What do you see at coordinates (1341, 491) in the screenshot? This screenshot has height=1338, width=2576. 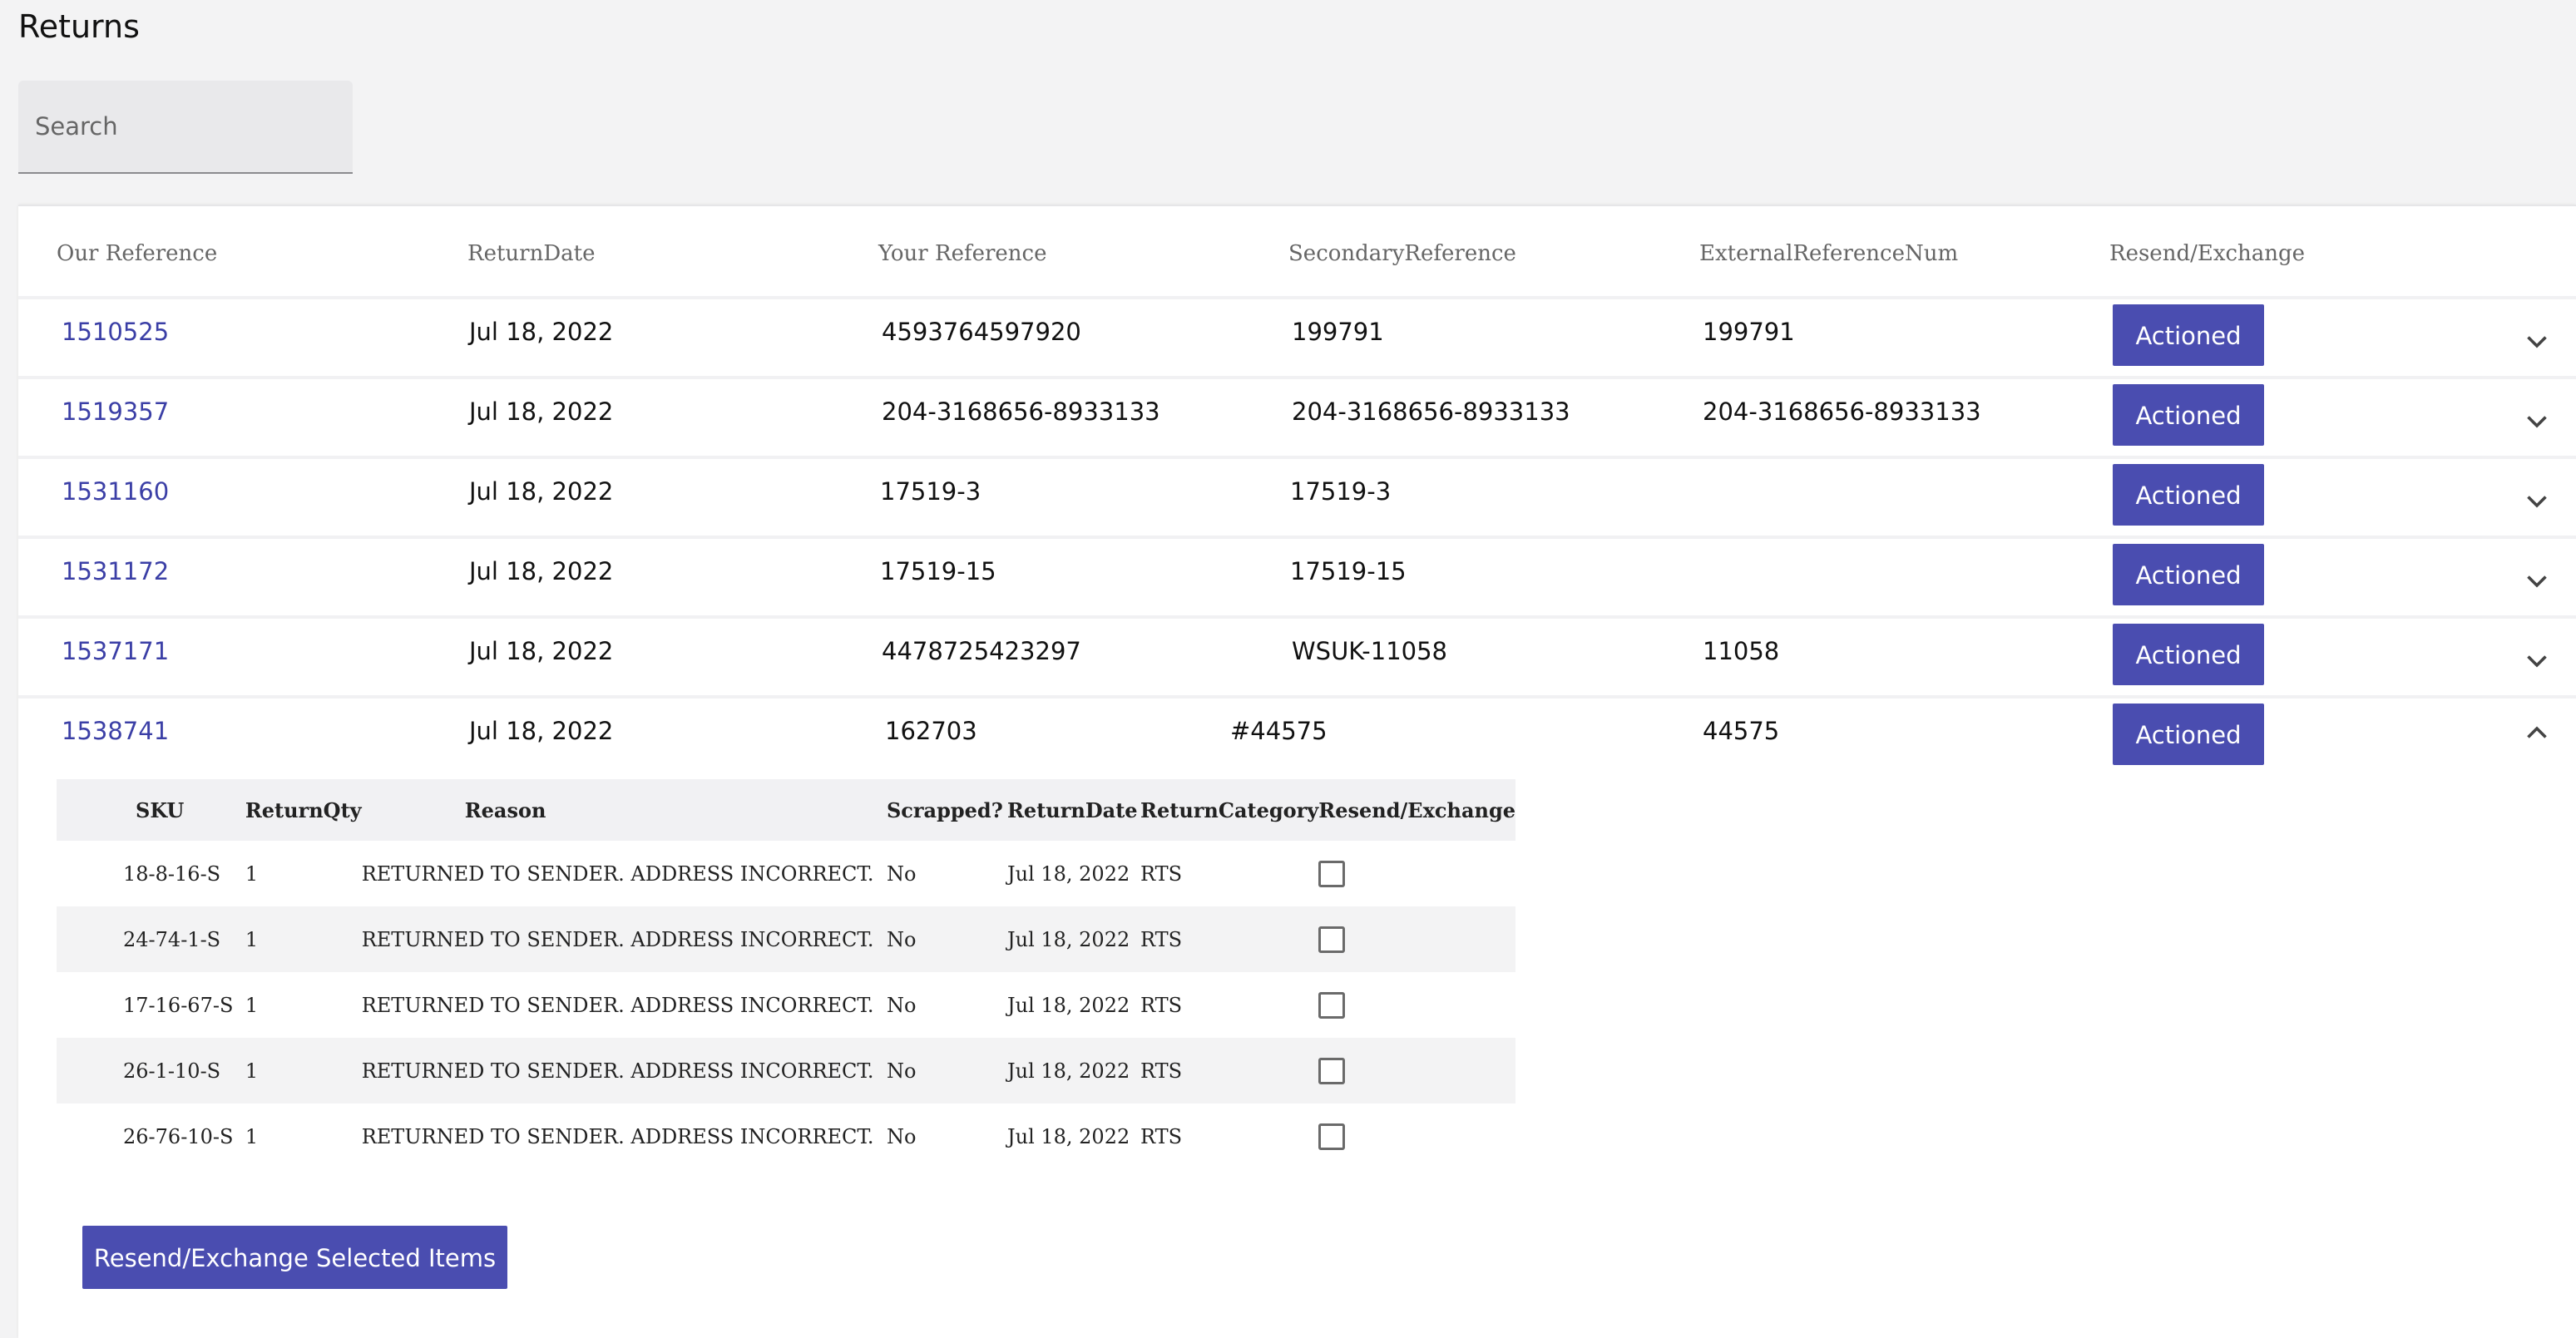 I see `secondary-reference: 17519-3` at bounding box center [1341, 491].